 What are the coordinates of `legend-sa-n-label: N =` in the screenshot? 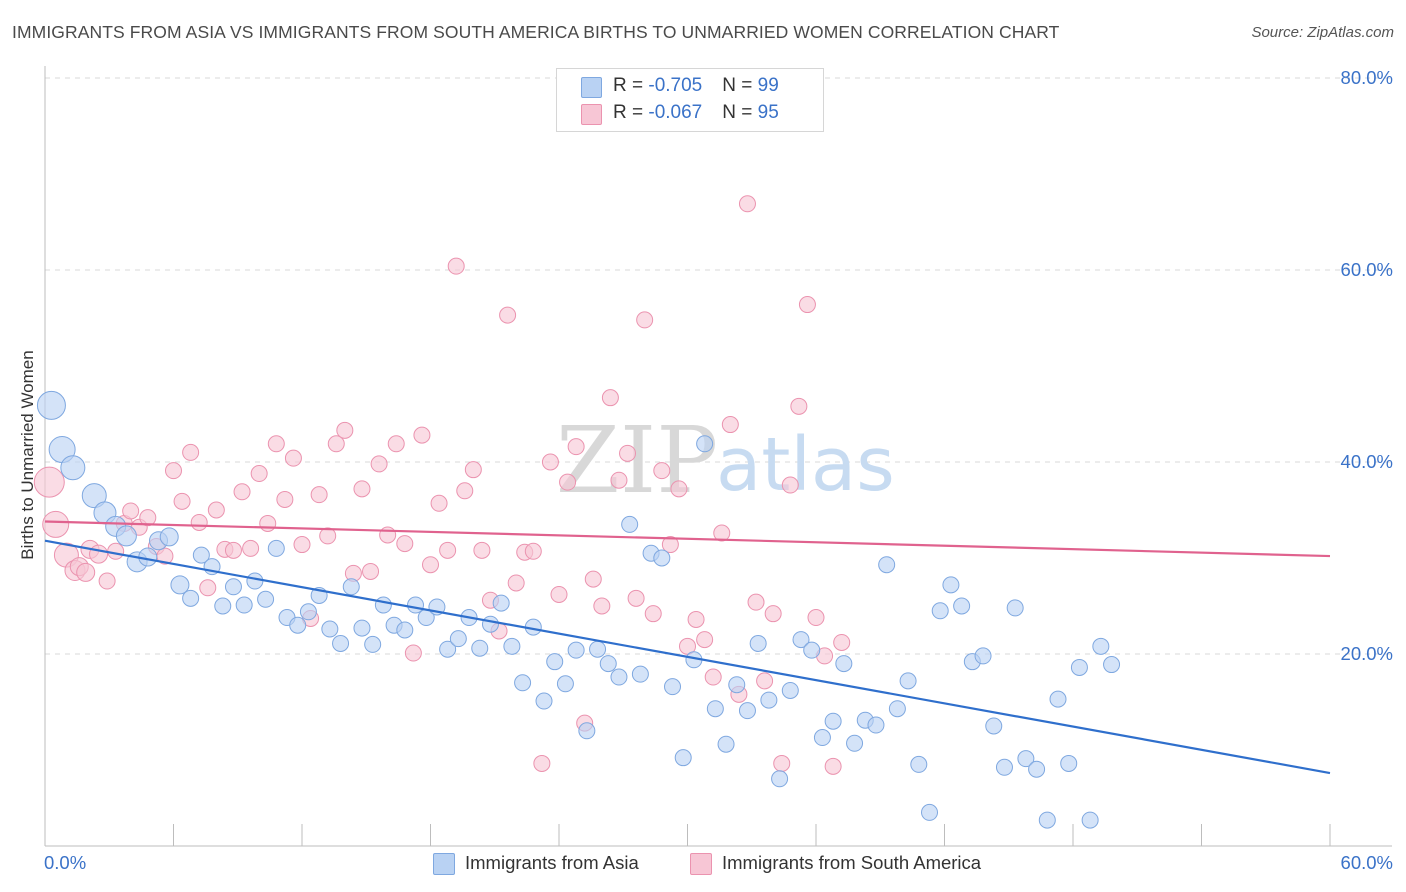 It's located at (740, 112).